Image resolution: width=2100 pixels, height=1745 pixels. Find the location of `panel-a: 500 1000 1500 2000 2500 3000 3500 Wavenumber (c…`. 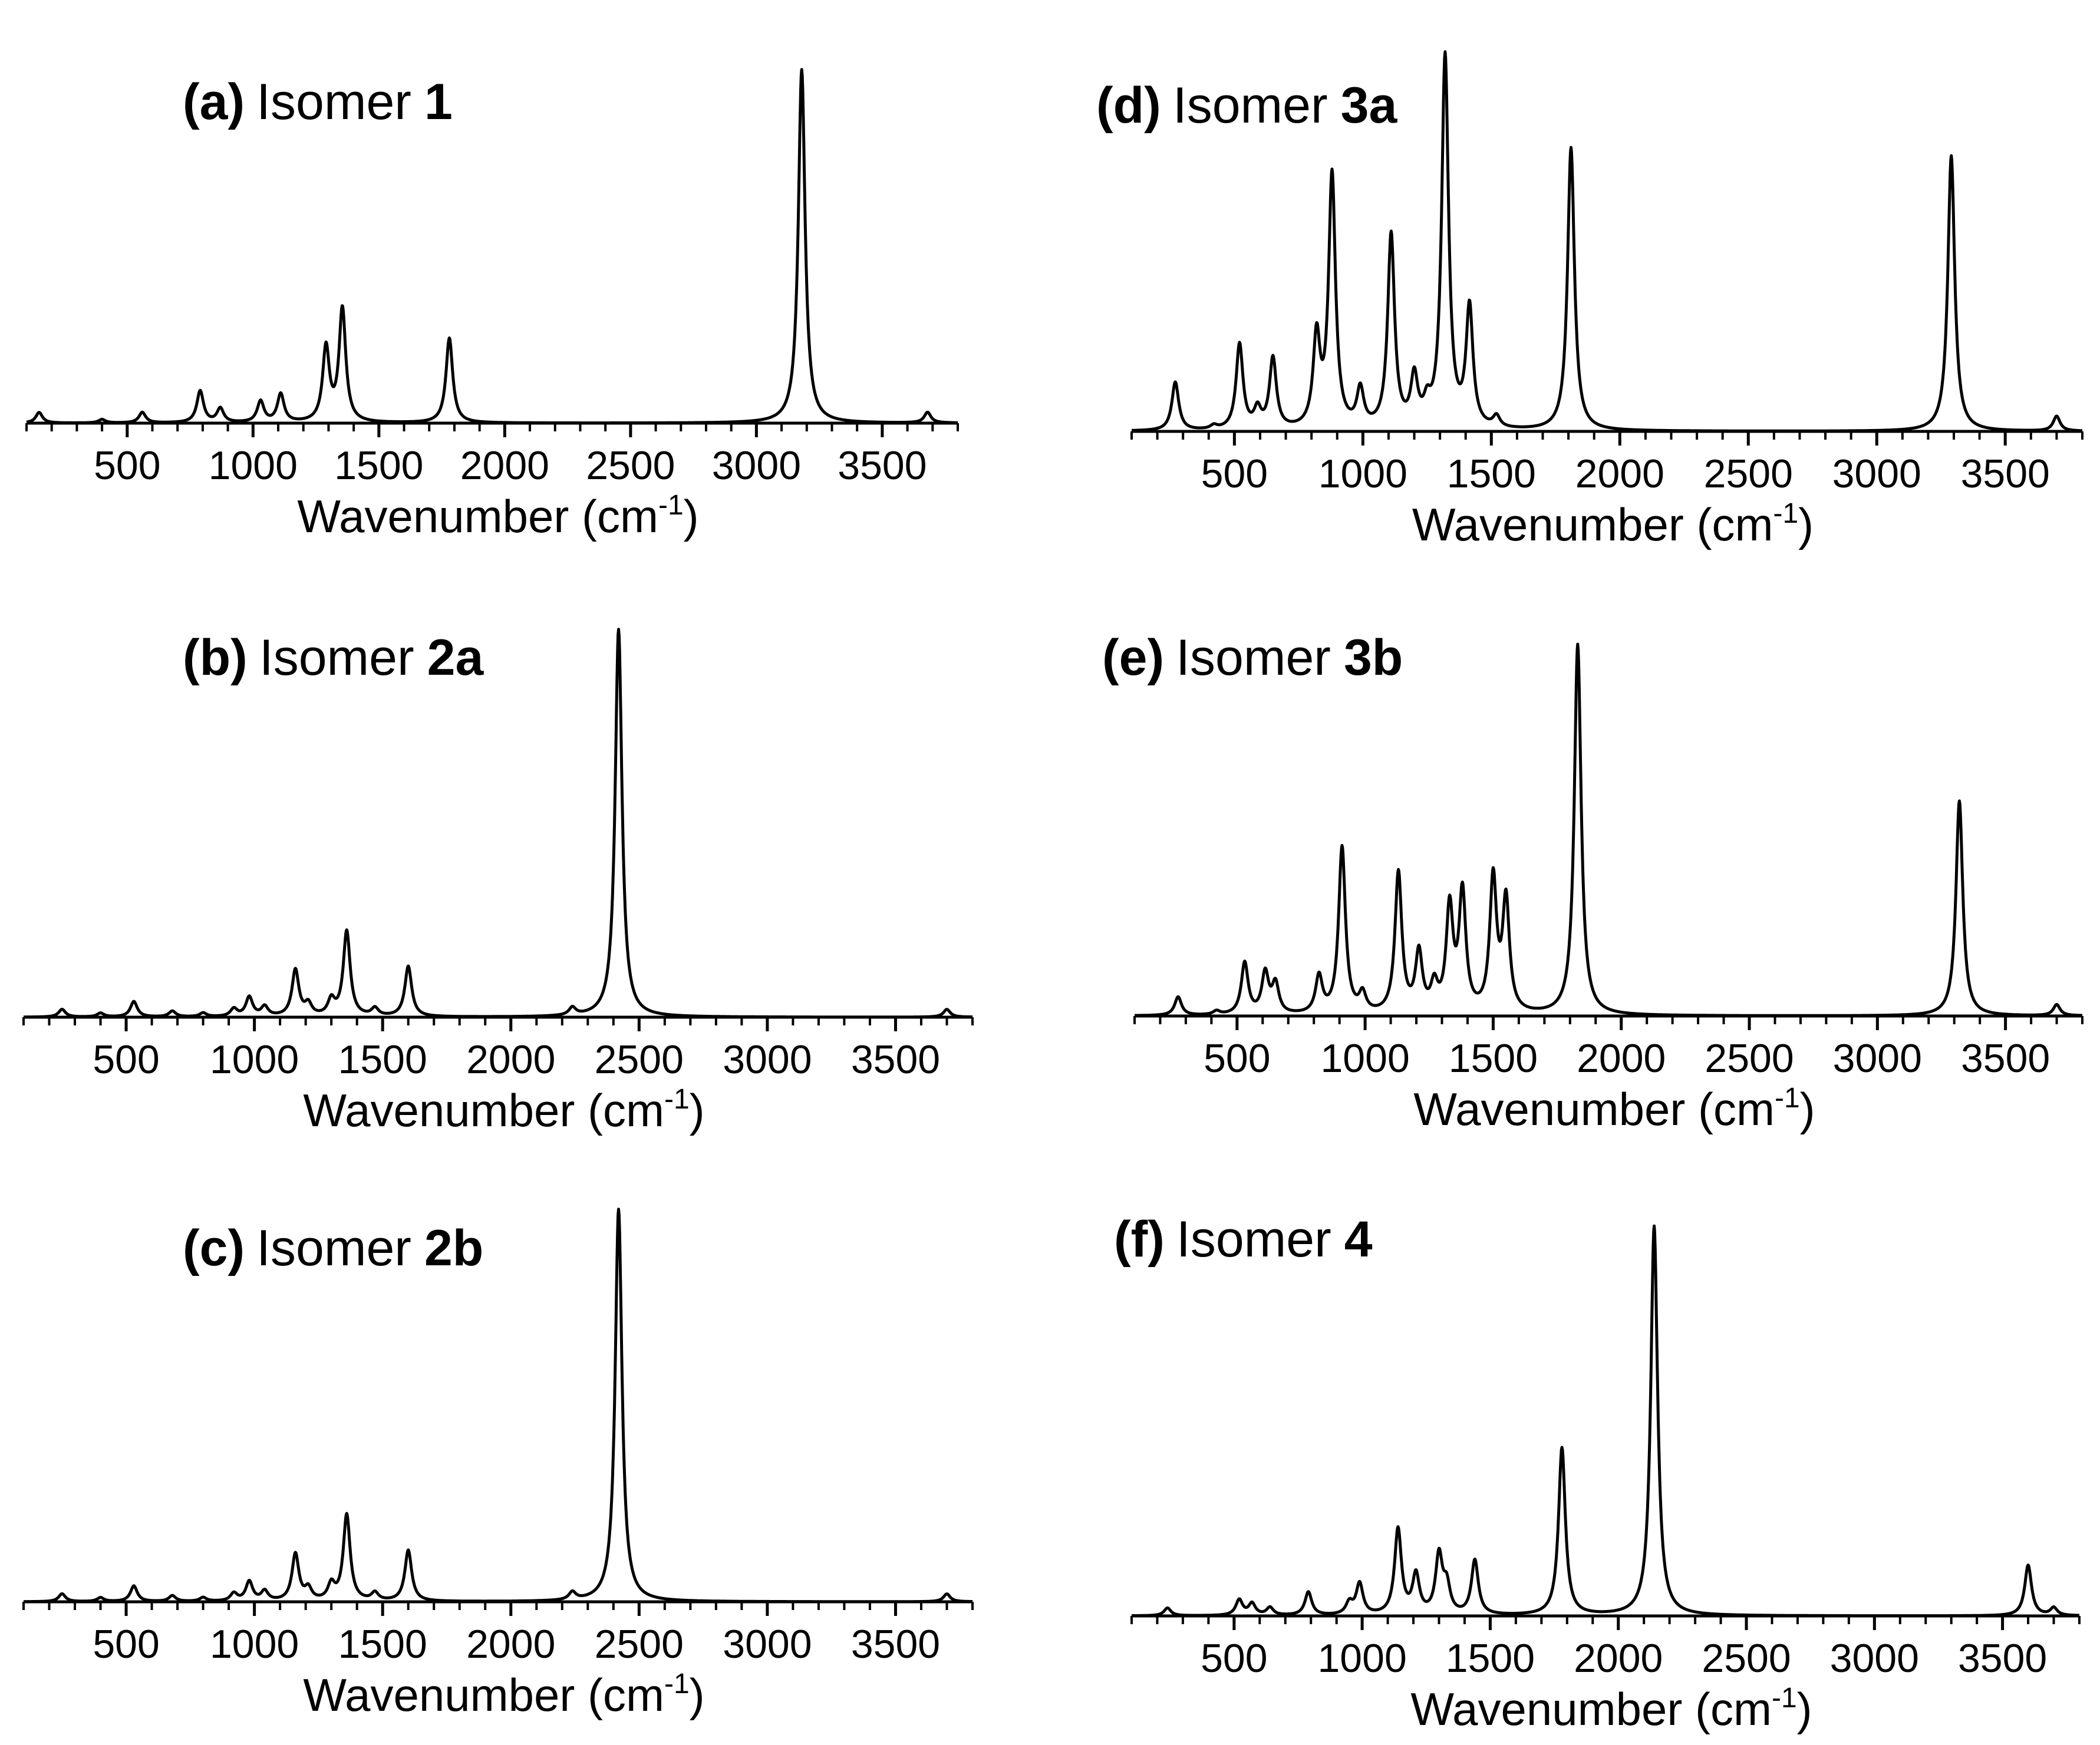

panel-a: 500 1000 1500 2000 2500 3000 3500 Wavenumber (c… is located at coordinates (492, 305).